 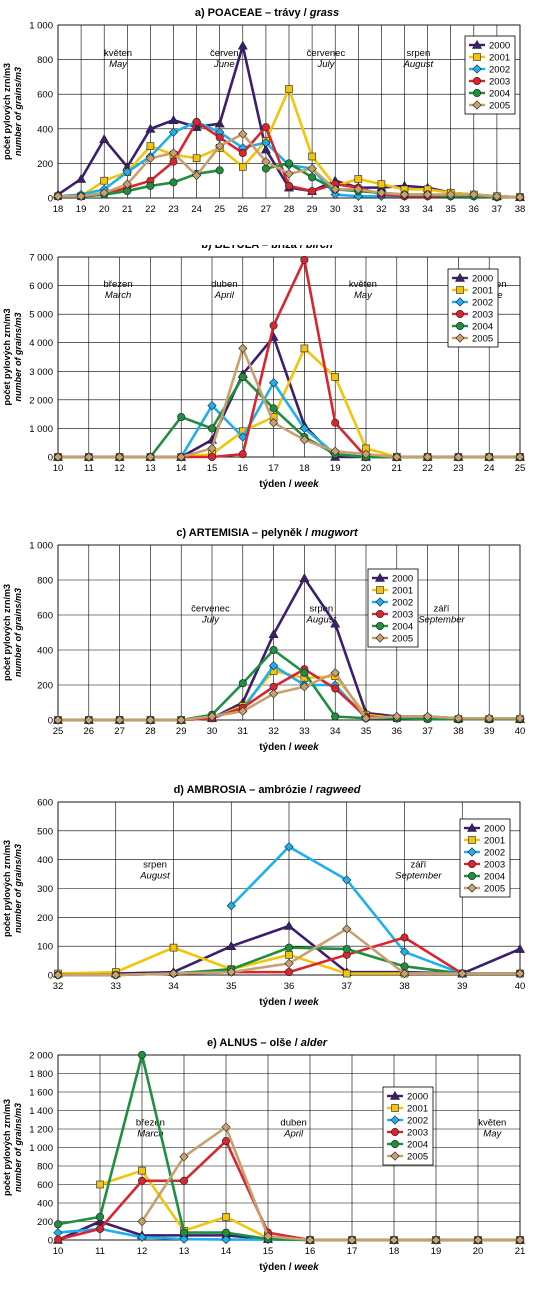 What do you see at coordinates (58, 731) in the screenshot?
I see `x-tick-label: 25` at bounding box center [58, 731].